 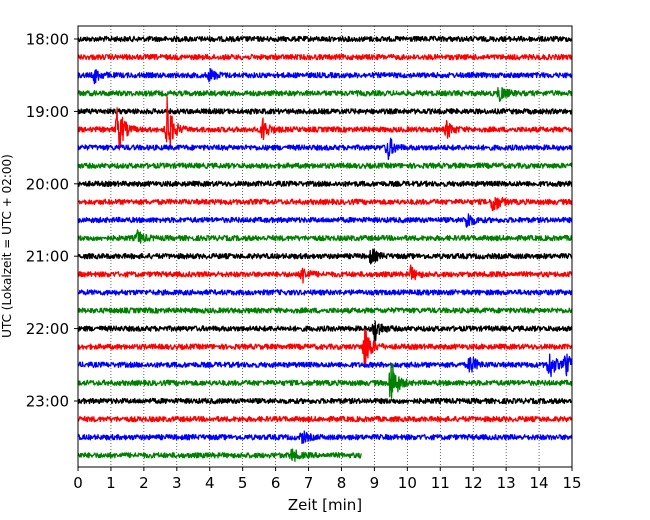 I want to click on x-tick-label: 1, so click(x=111, y=483).